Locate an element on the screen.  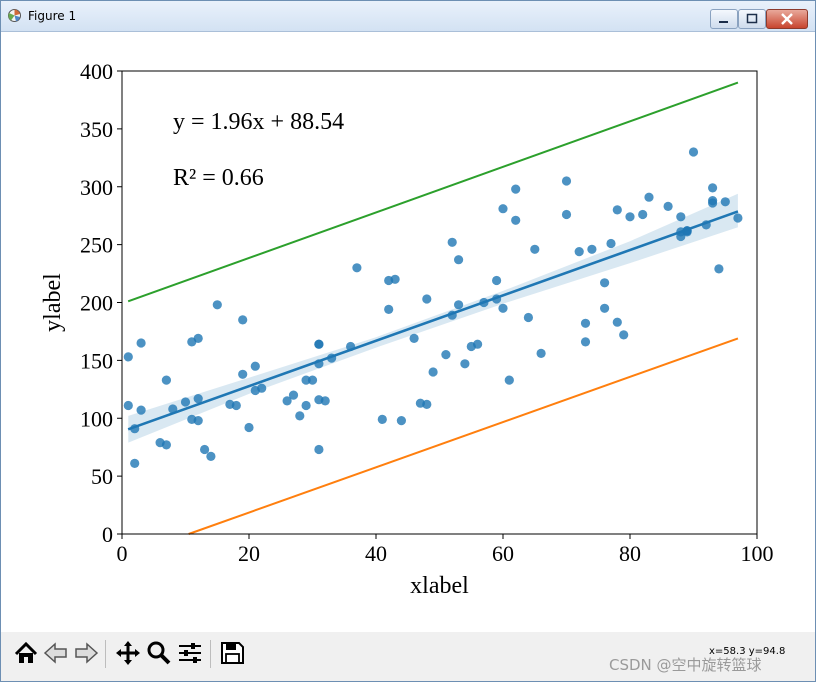
y-tick-label: 150 is located at coordinates (96, 360).